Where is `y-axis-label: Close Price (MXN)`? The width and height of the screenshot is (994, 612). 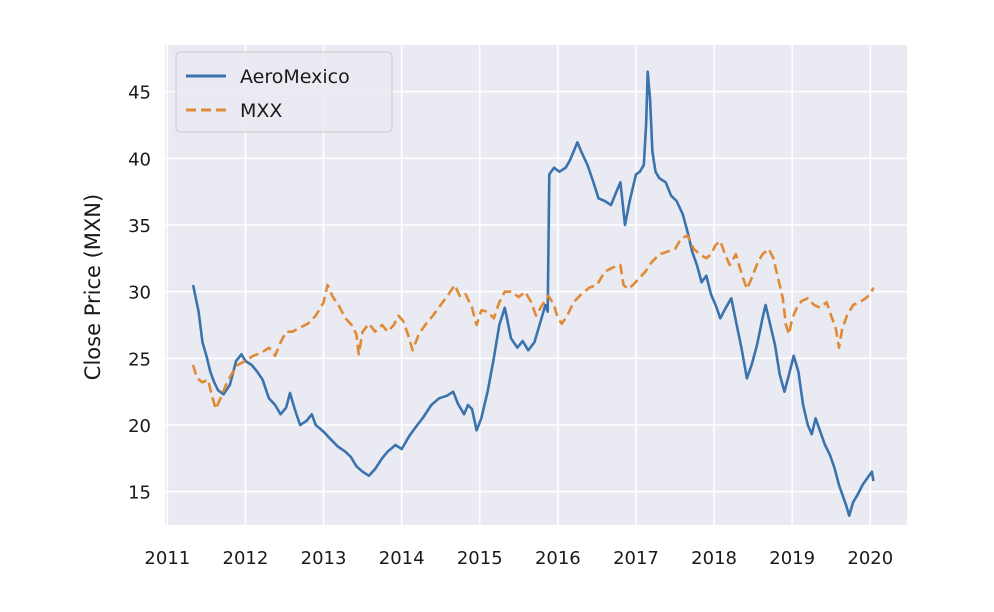 y-axis-label: Close Price (MXN) is located at coordinates (93, 287).